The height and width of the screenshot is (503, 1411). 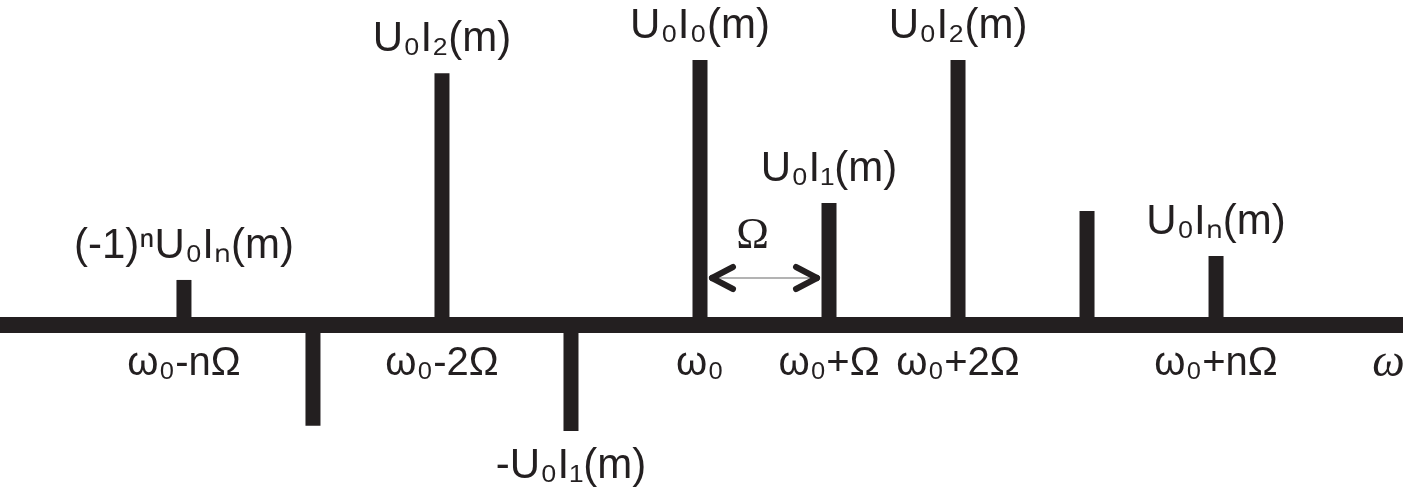 I want to click on annotation: -U₀I₁(m), so click(x=571, y=463).